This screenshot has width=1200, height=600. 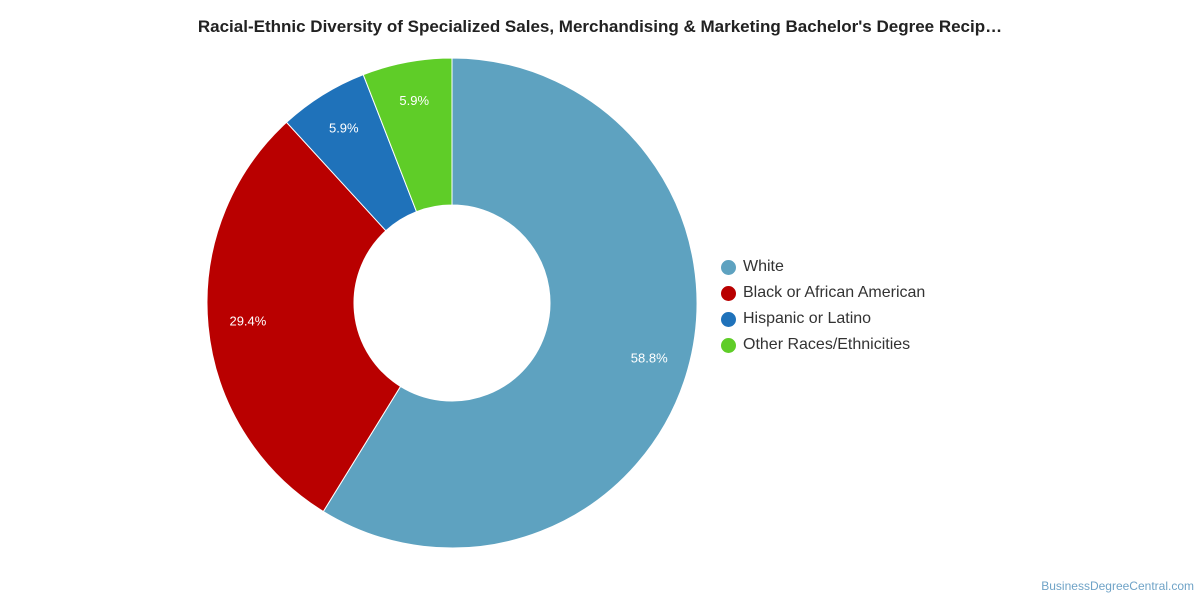 What do you see at coordinates (728, 345) in the screenshot?
I see `legend-swatch-other` at bounding box center [728, 345].